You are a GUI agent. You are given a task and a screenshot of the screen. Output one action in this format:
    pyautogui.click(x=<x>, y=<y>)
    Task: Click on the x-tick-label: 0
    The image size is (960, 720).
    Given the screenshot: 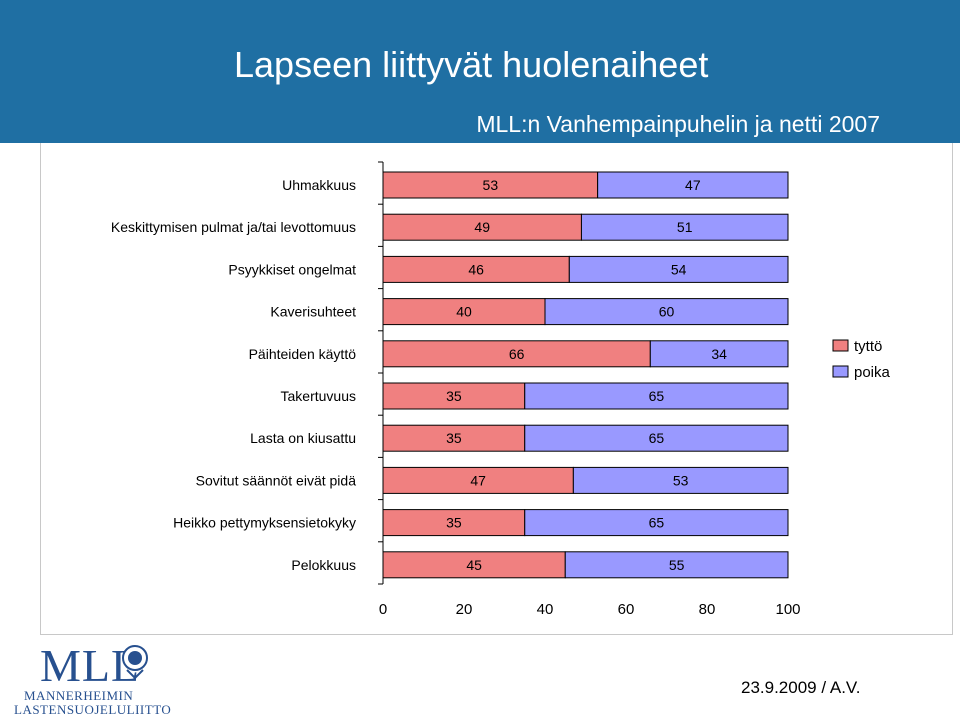 What is the action you would take?
    pyautogui.click(x=383, y=609)
    